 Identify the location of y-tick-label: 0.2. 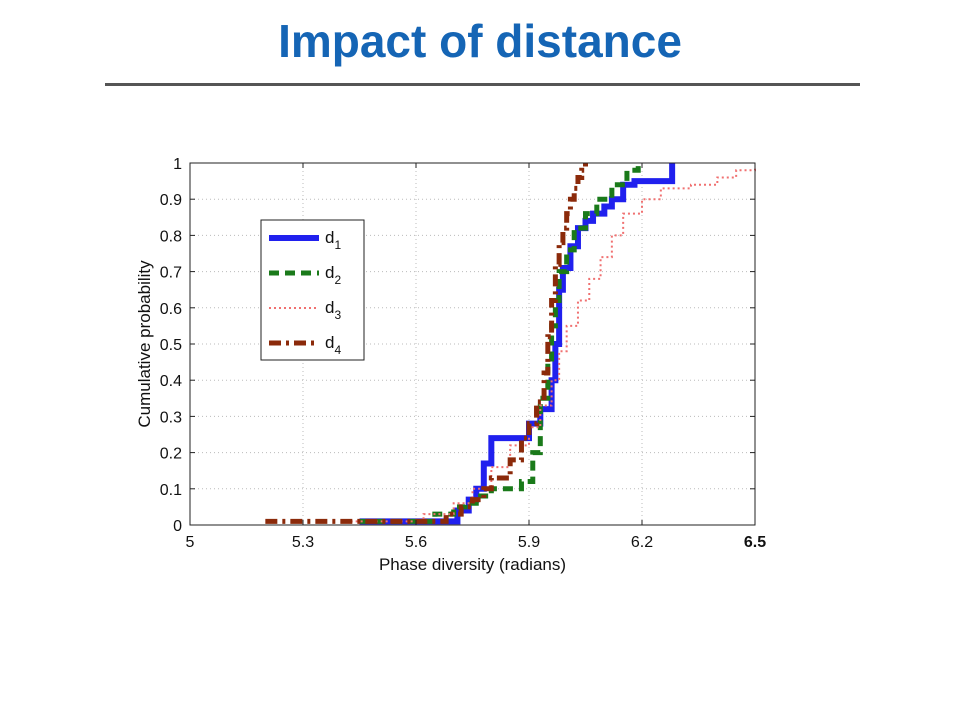
(171, 454).